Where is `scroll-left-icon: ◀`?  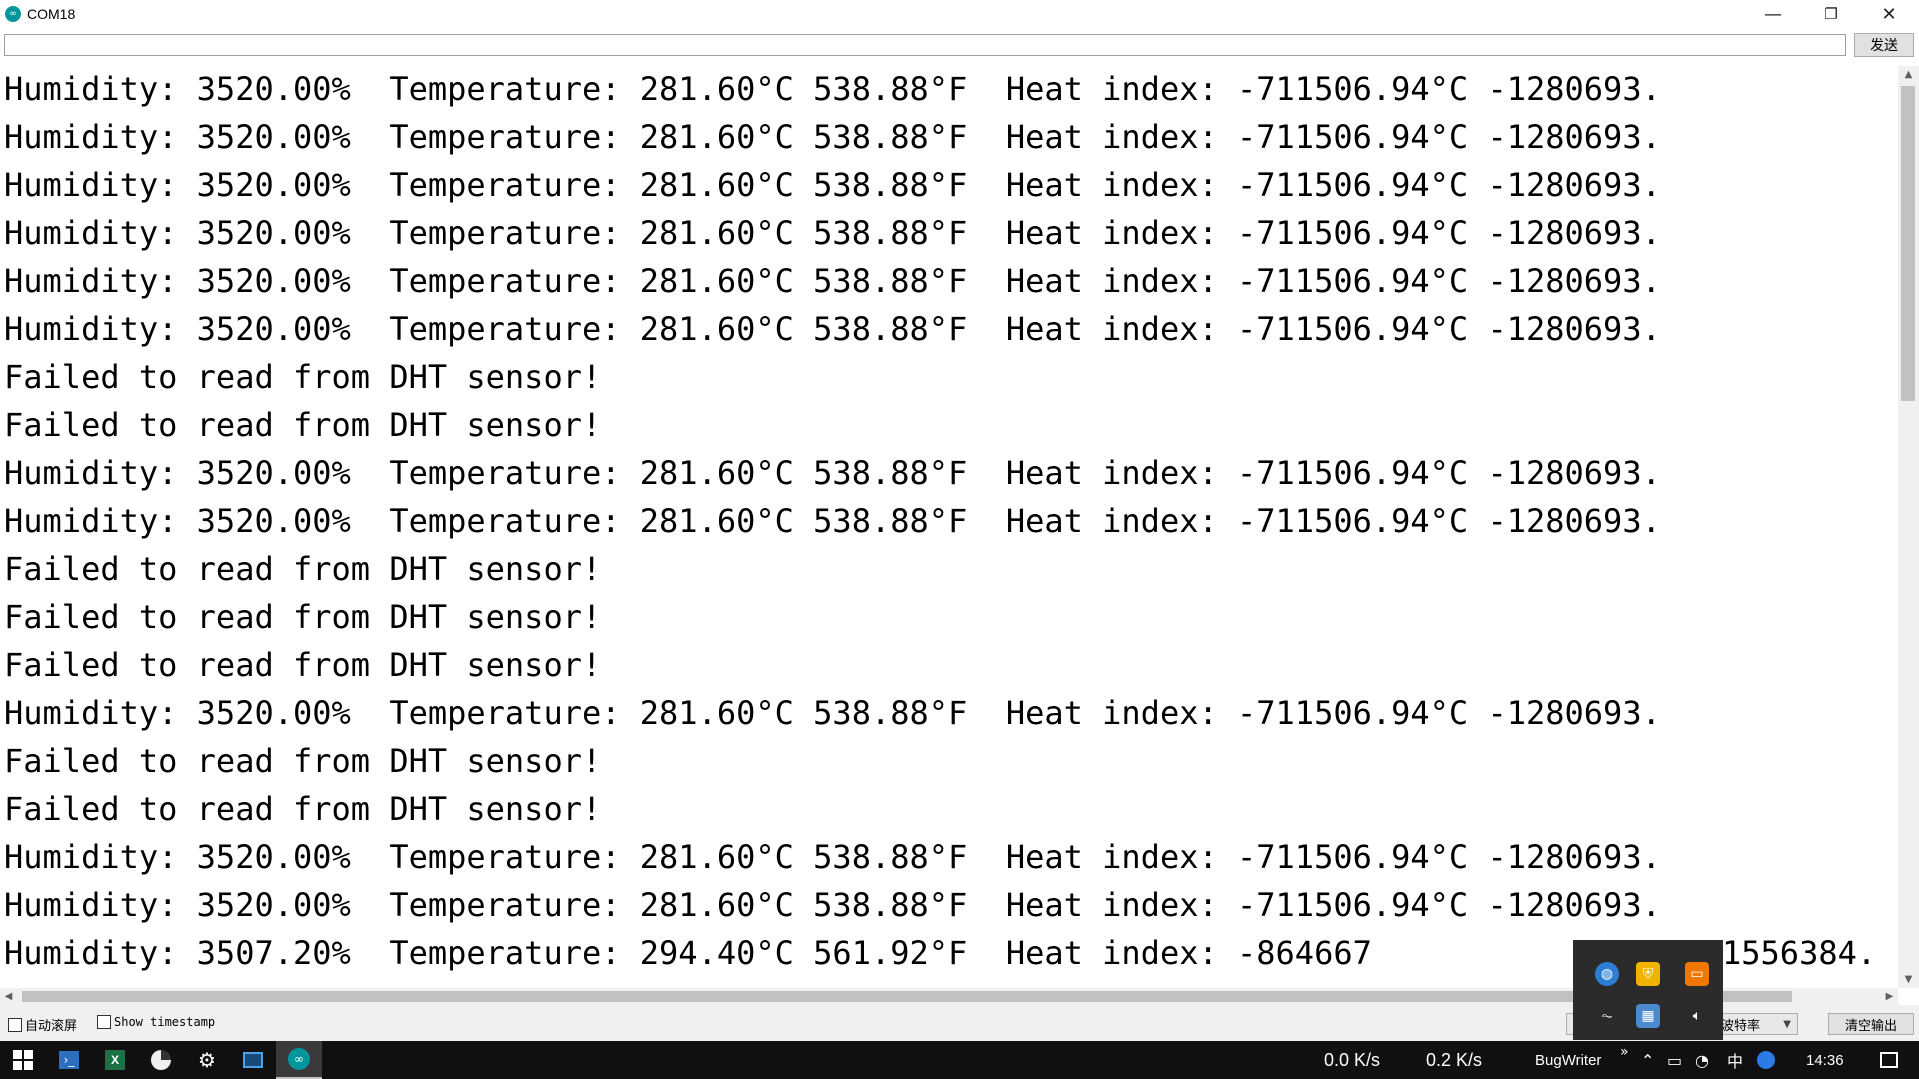 scroll-left-icon: ◀ is located at coordinates (8, 996).